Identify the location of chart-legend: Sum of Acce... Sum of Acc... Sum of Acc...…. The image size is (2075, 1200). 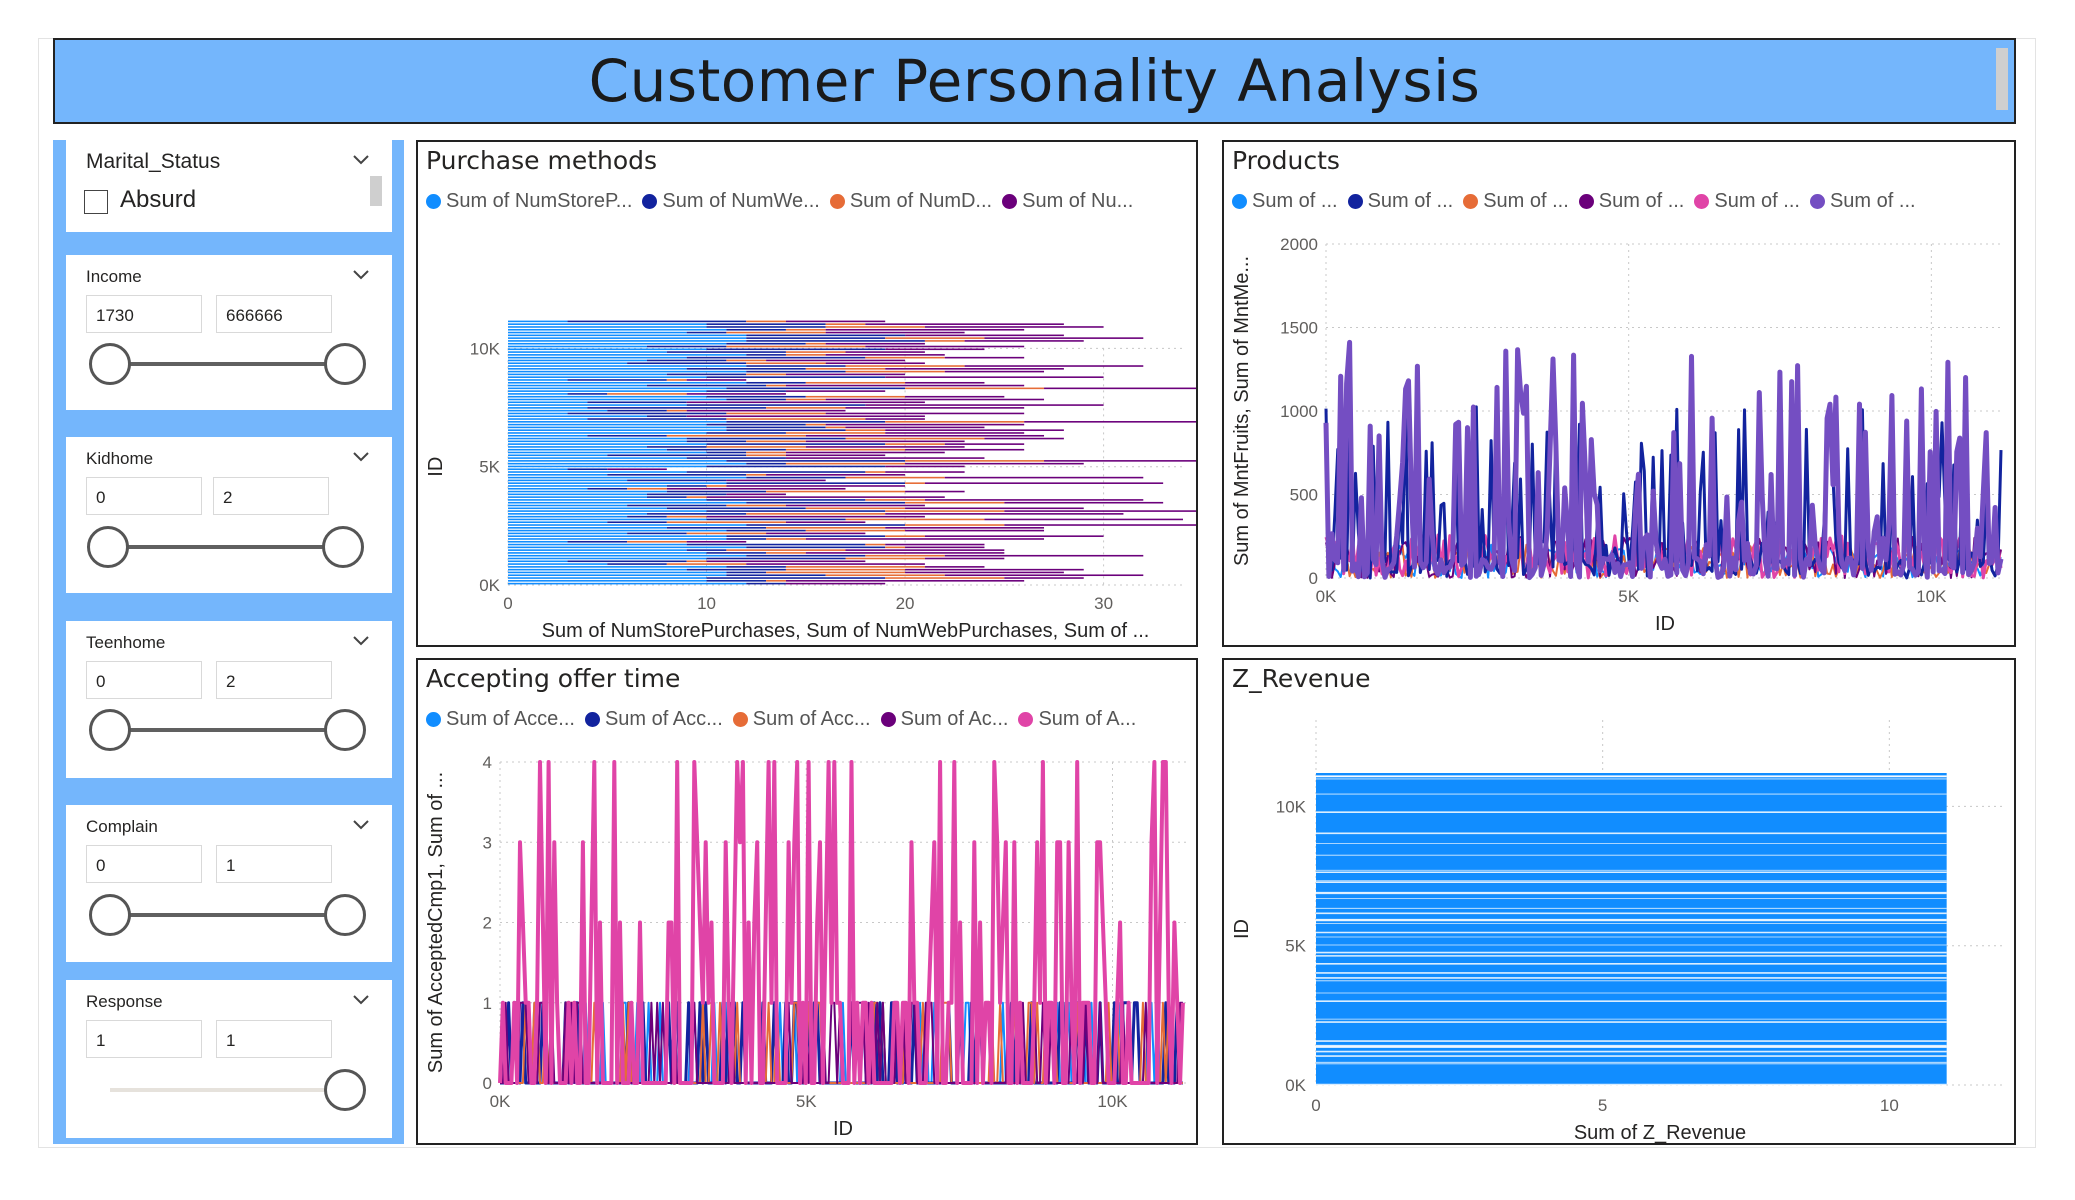
(781, 719).